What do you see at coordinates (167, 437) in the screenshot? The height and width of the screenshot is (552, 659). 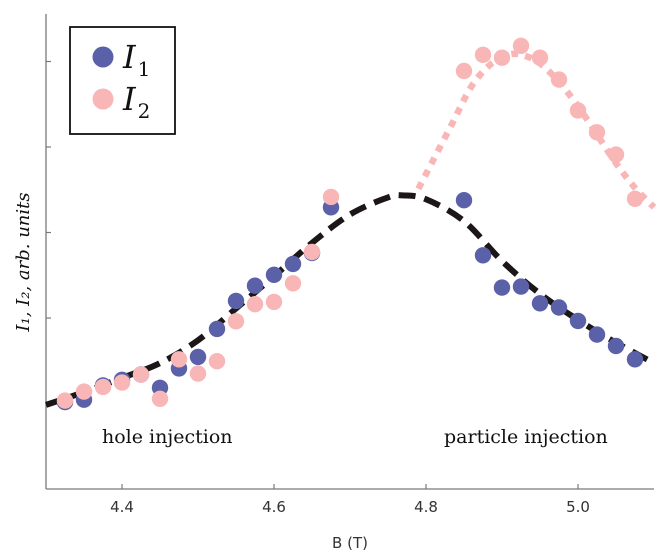 I see `annotation-hole-injection: hole injection` at bounding box center [167, 437].